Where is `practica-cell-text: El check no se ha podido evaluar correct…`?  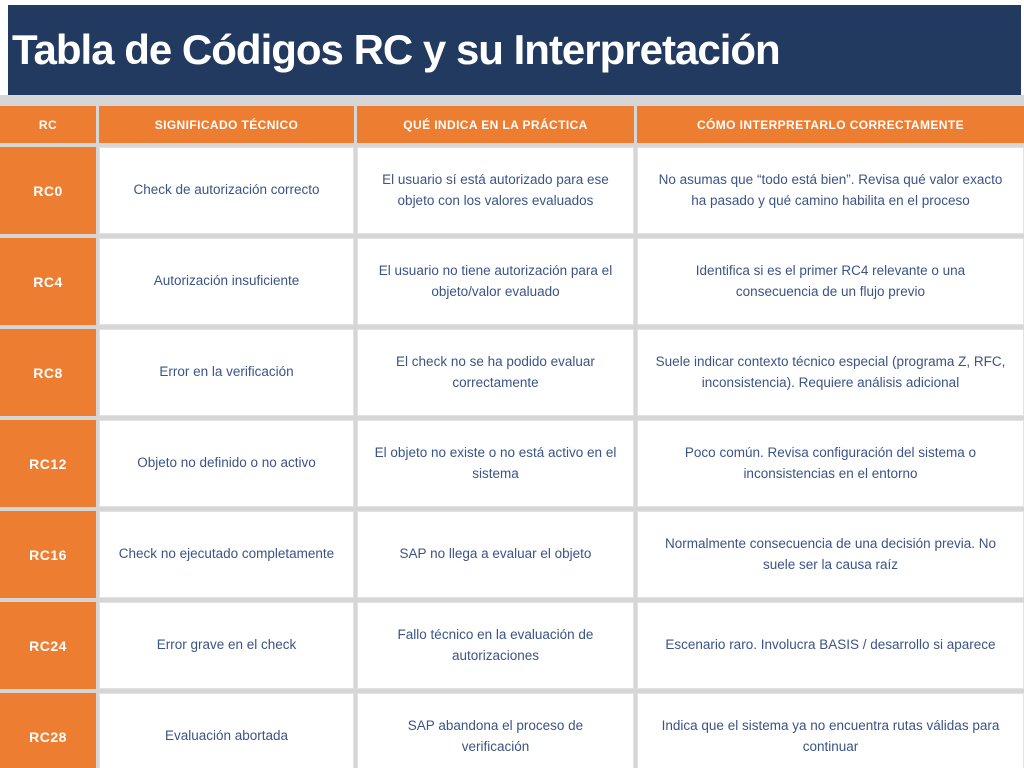
practica-cell-text: El check no se ha podido evaluar correct… is located at coordinates (495, 371).